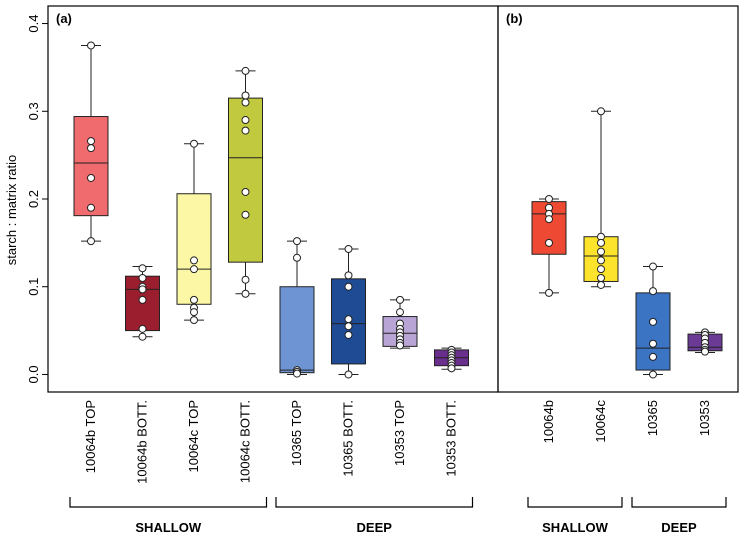  Describe the element at coordinates (33, 287) in the screenshot. I see `y-tick-label-1: 0.1` at that location.